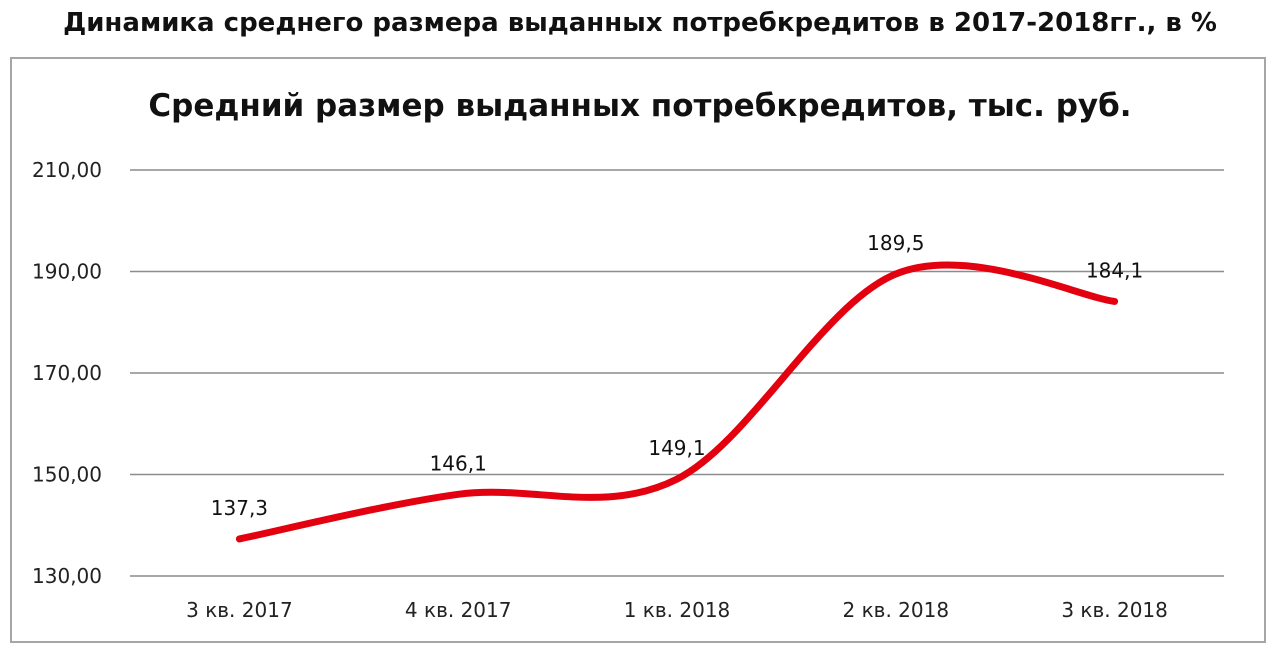 The width and height of the screenshot is (1280, 655). Describe the element at coordinates (896, 610) in the screenshot. I see `x-tick-label: 2 кв. 2018` at that location.